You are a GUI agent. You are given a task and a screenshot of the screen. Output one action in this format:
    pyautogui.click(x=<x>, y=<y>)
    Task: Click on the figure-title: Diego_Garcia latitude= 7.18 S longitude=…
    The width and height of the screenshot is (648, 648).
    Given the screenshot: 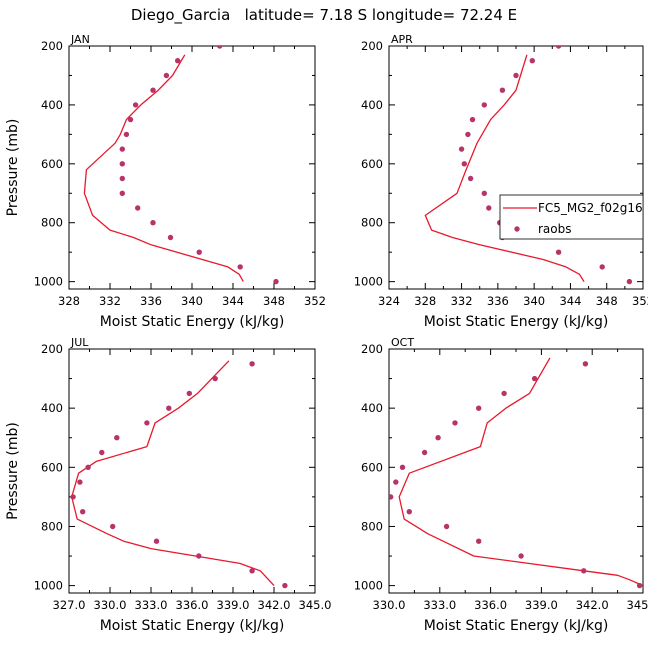 What is the action you would take?
    pyautogui.click(x=324, y=15)
    